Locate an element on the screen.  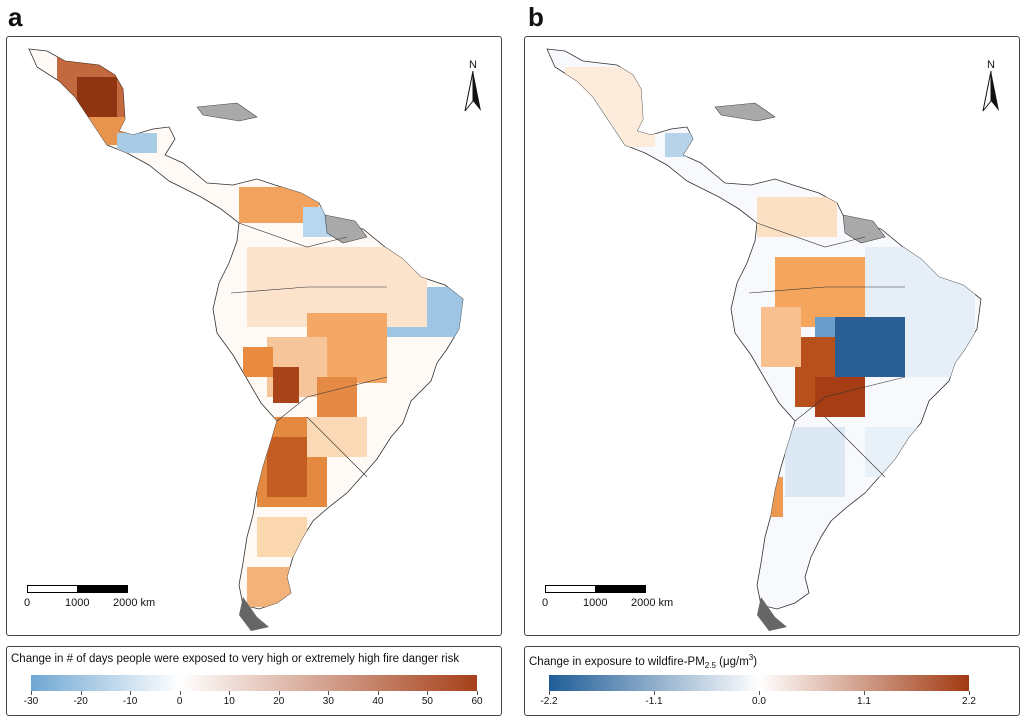
legend-b-title-sup: 3 is located at coordinates (751, 657).